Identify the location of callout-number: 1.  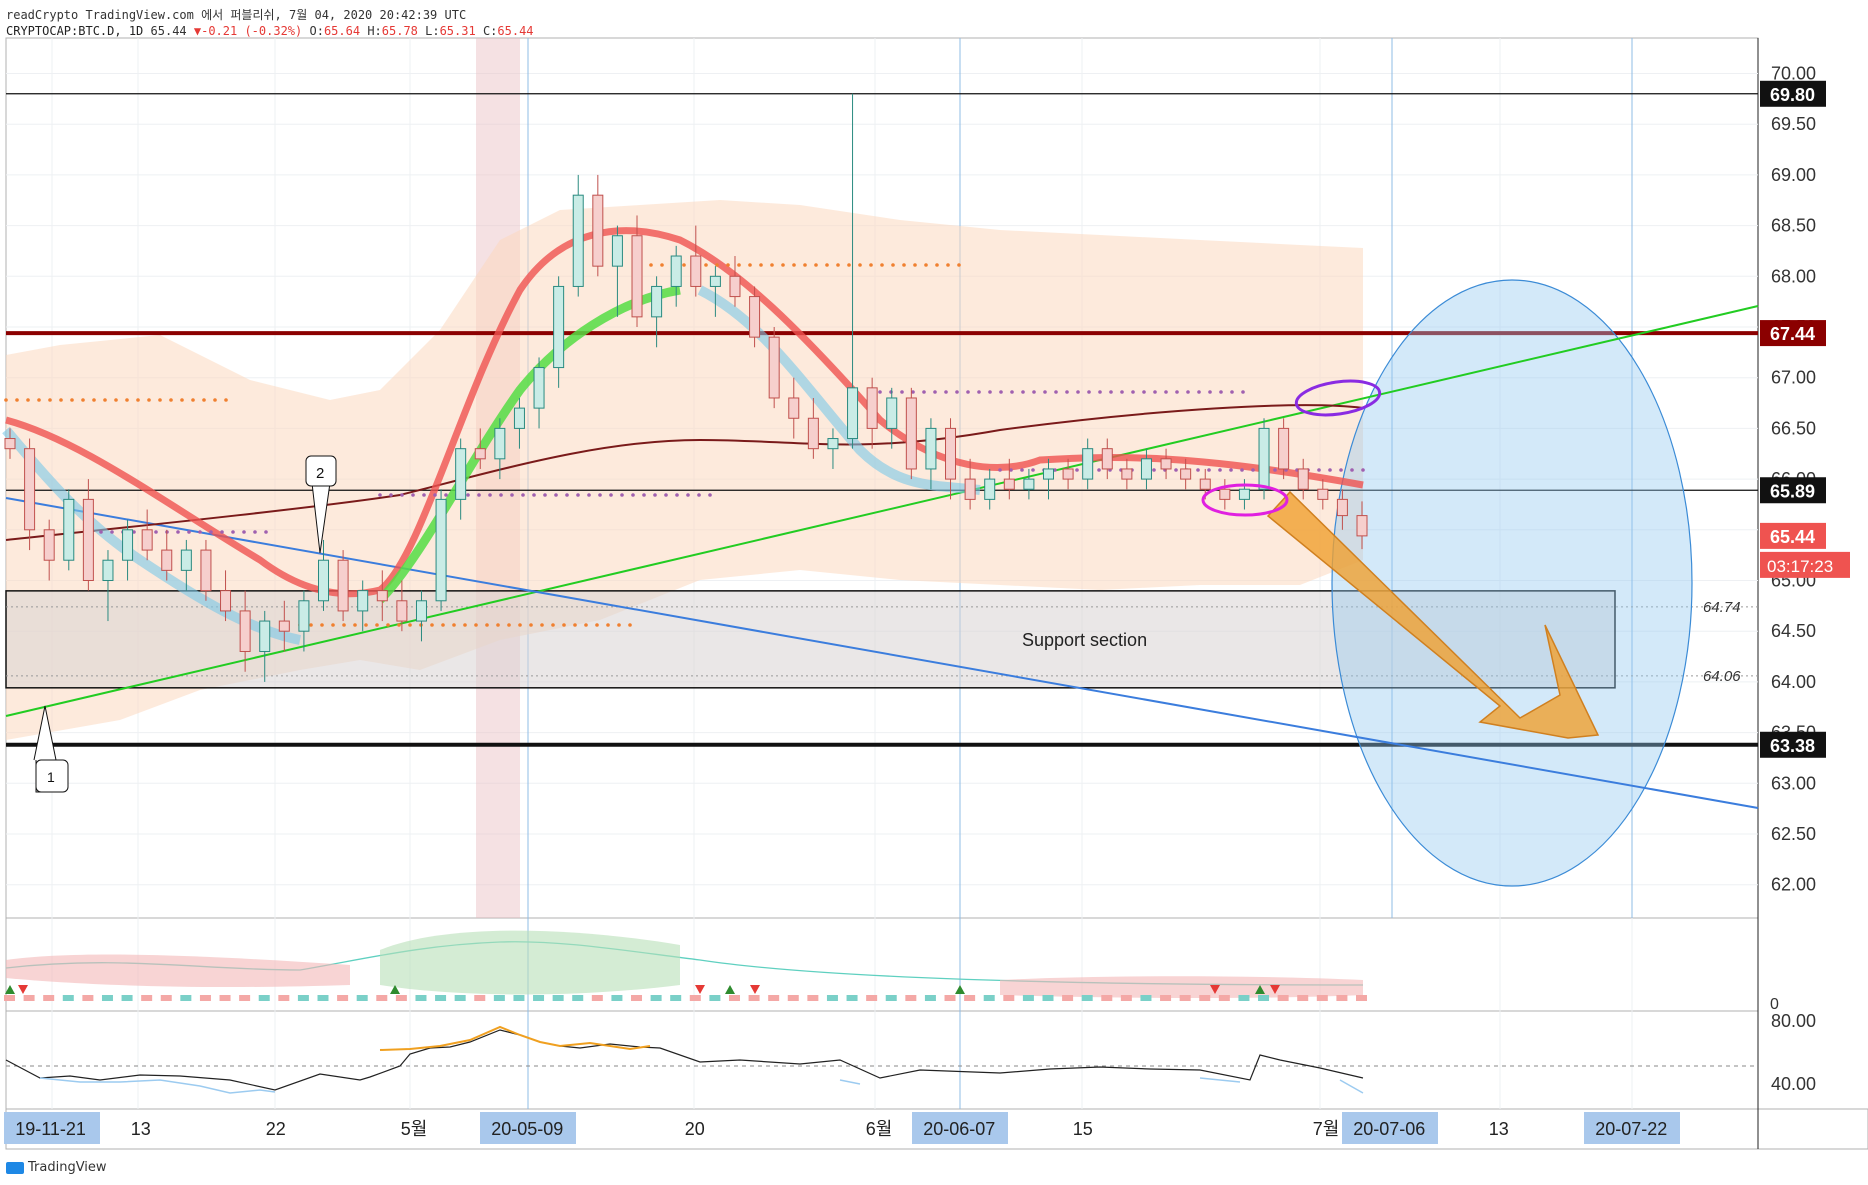
(51, 777).